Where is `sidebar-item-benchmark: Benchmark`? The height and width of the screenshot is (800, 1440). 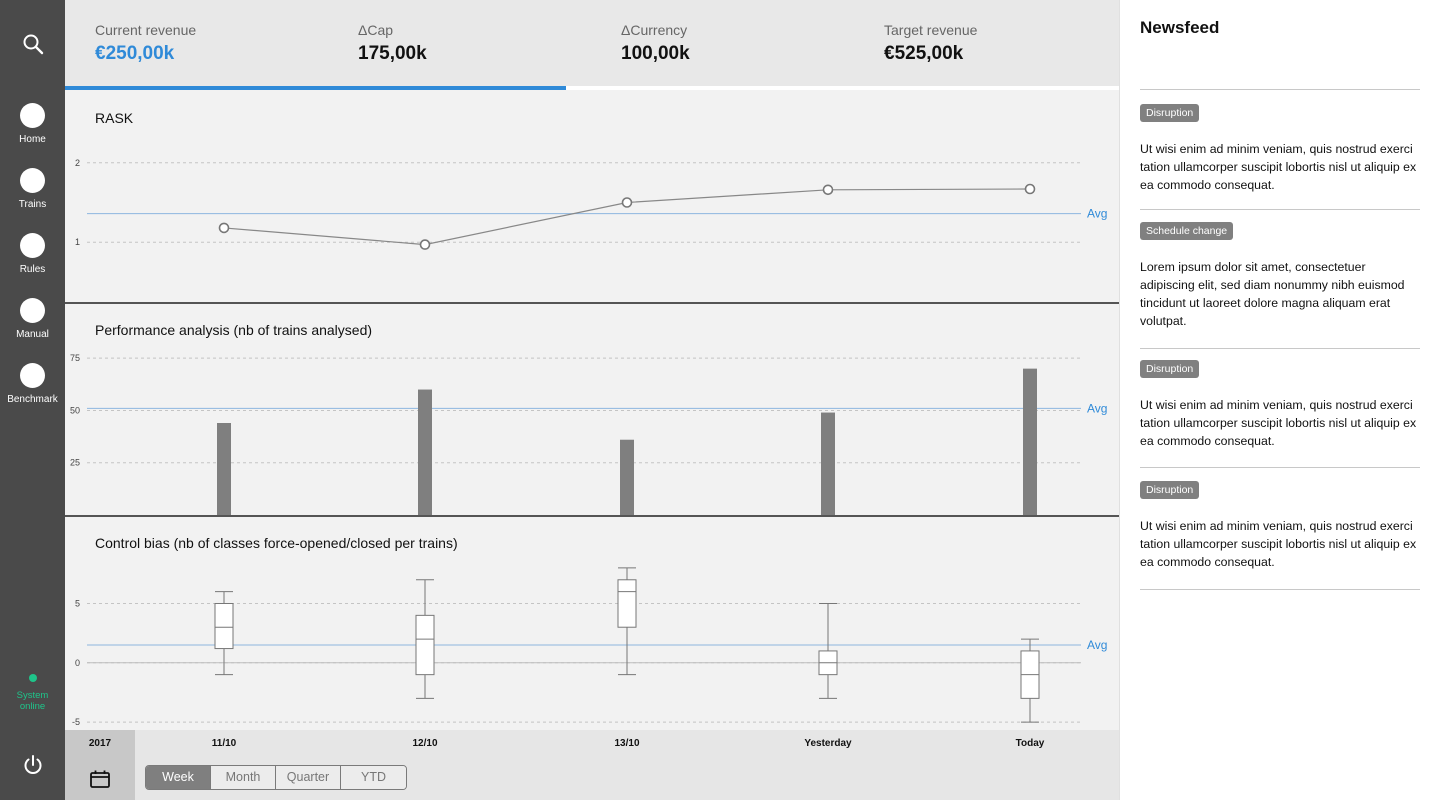 sidebar-item-benchmark: Benchmark is located at coordinates (32, 381).